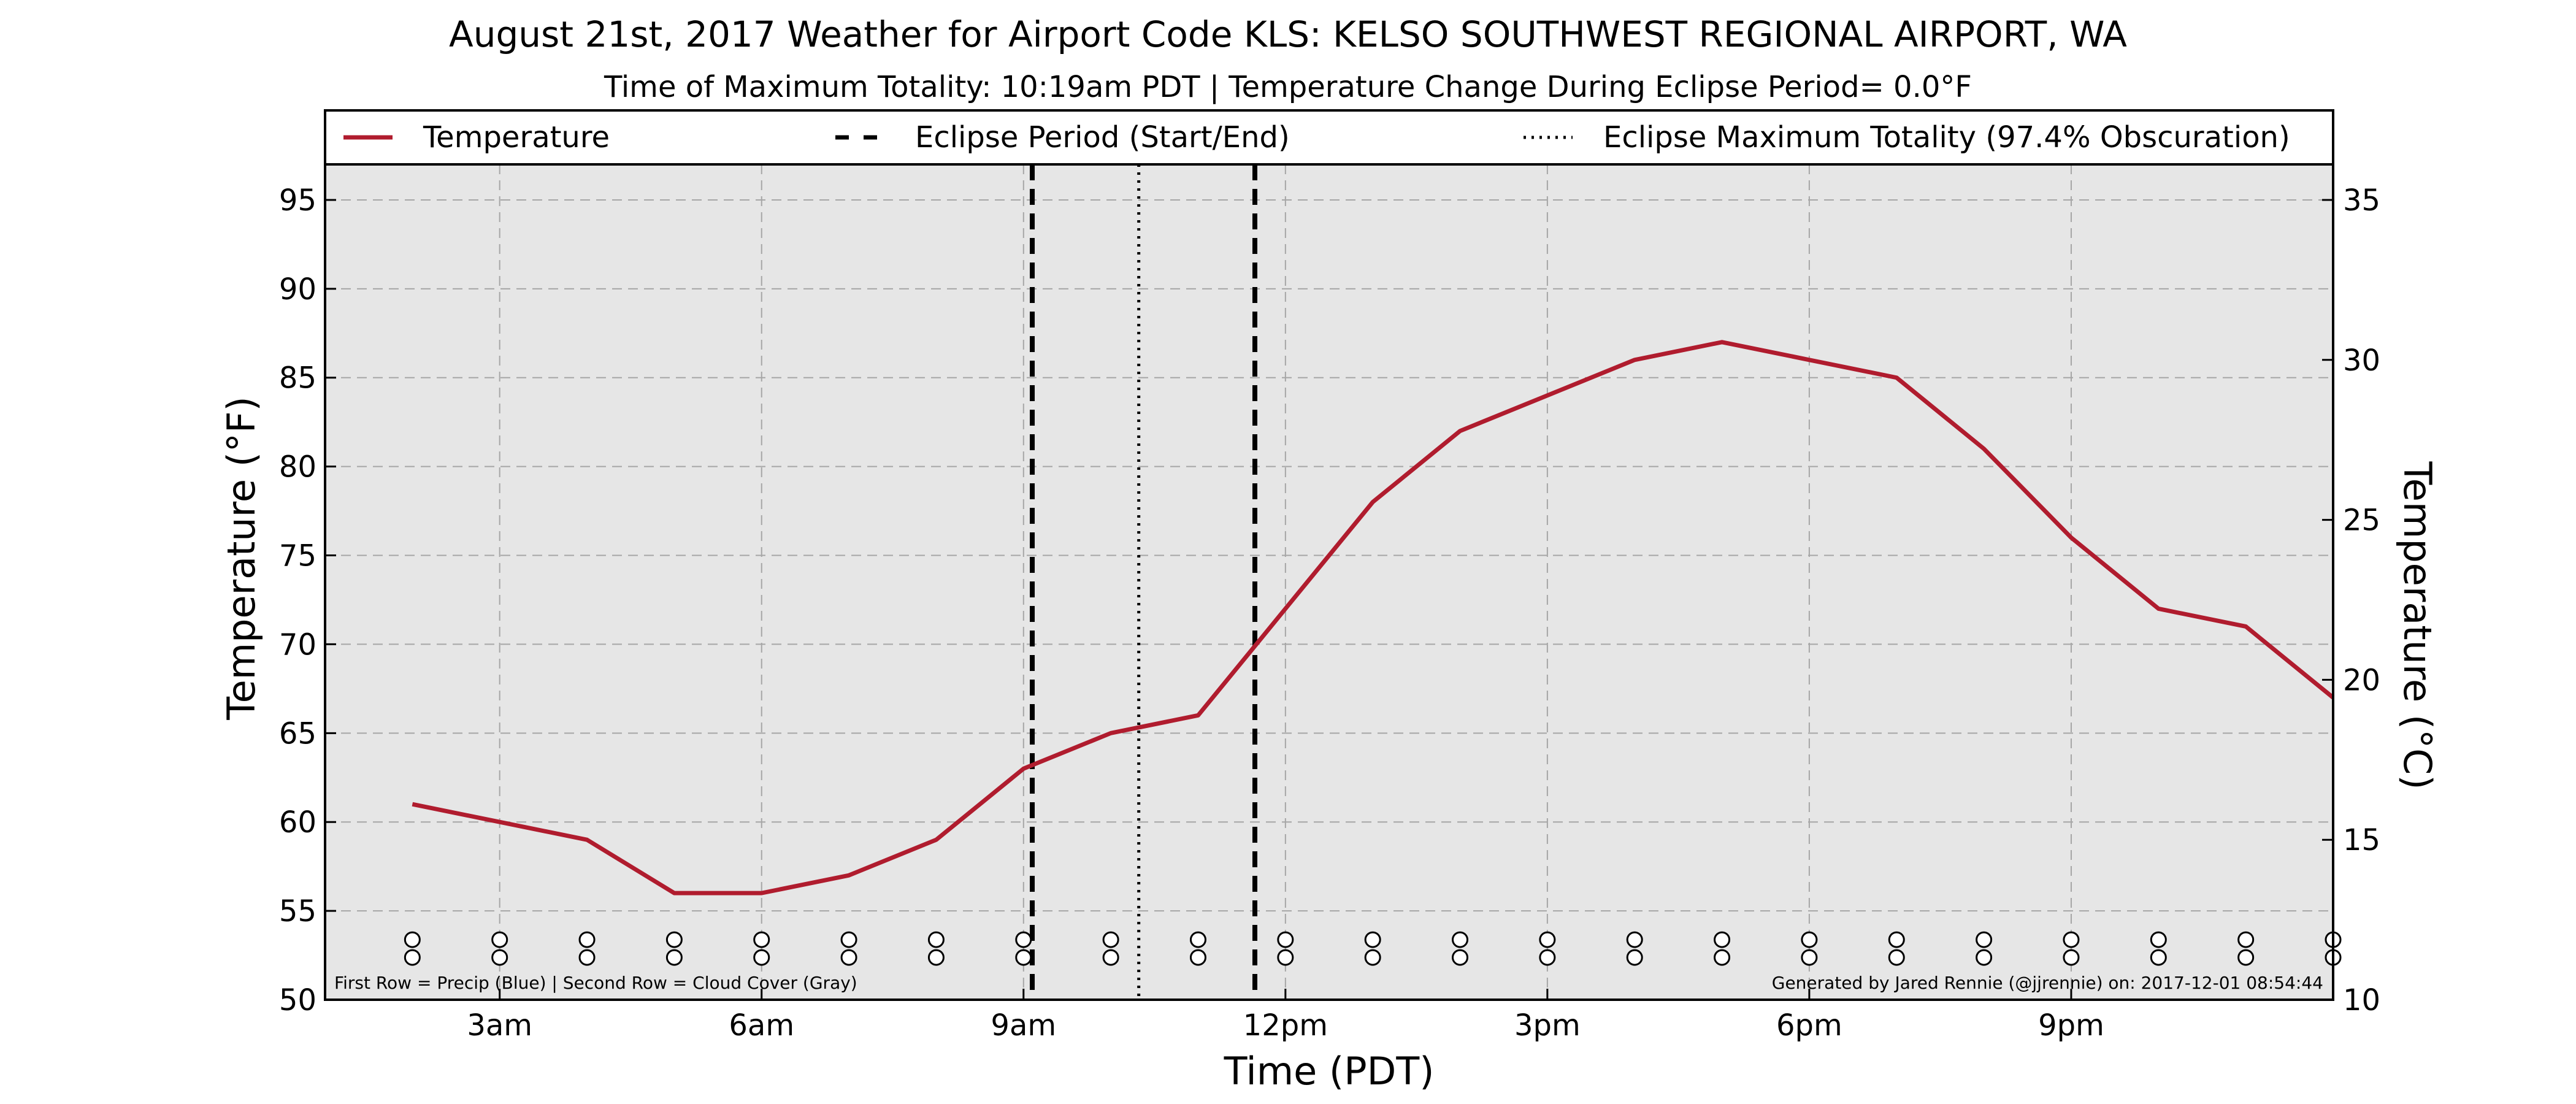 The image size is (2576, 1104). I want to click on legend-box, so click(1329, 137).